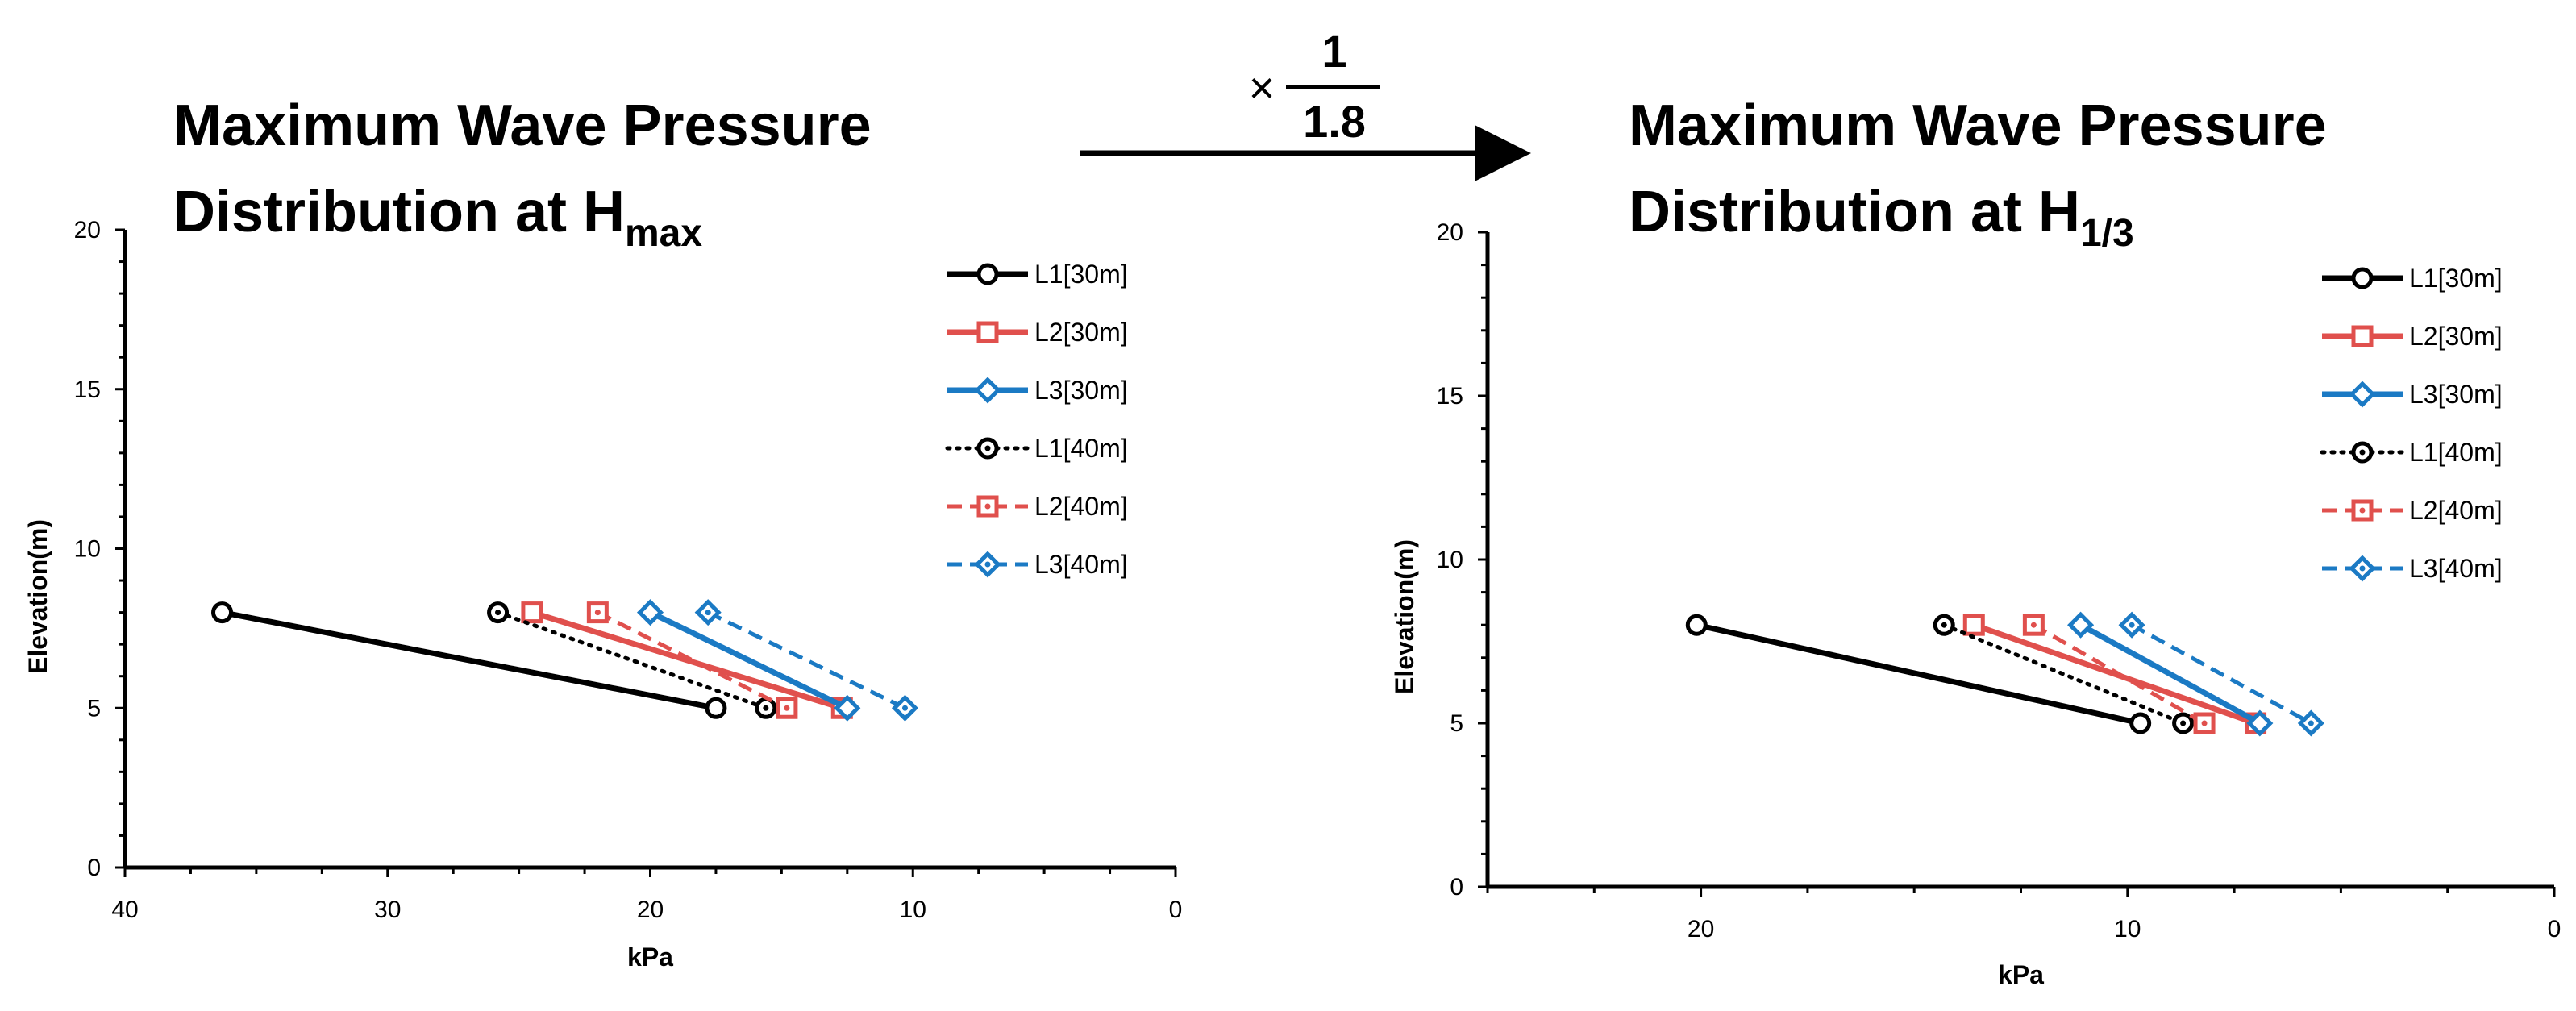  I want to click on x-tick-label: 40, so click(124, 910).